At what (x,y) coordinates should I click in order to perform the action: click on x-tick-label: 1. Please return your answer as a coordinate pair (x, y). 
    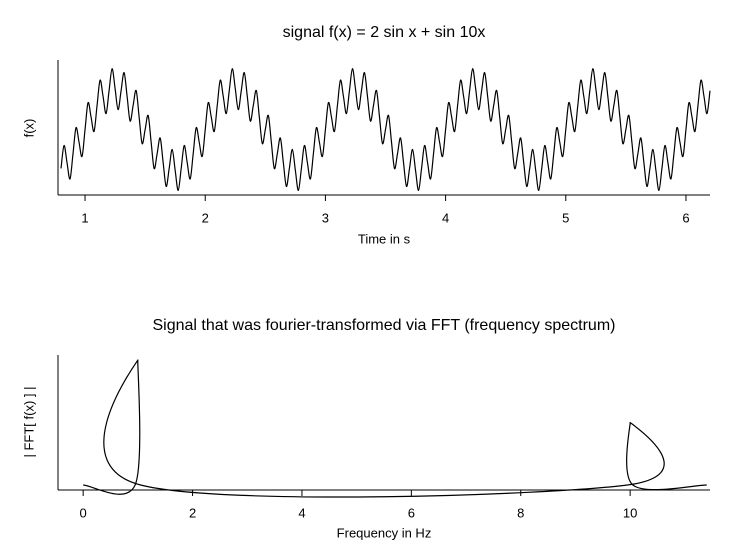
    Looking at the image, I should click on (84, 217).